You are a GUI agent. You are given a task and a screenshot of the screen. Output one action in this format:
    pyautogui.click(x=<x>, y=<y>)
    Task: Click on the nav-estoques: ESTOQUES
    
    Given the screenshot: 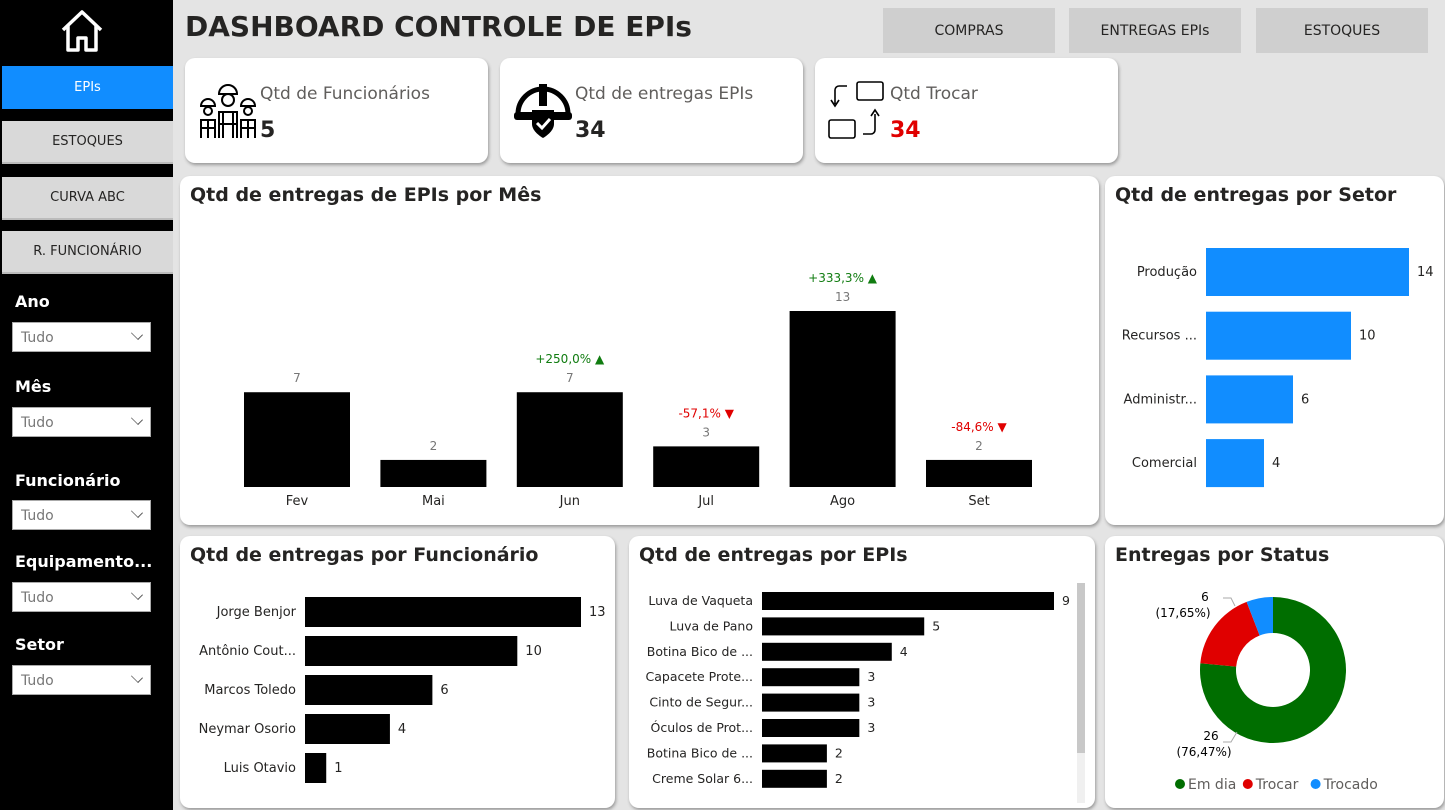 What is the action you would take?
    pyautogui.click(x=87, y=142)
    